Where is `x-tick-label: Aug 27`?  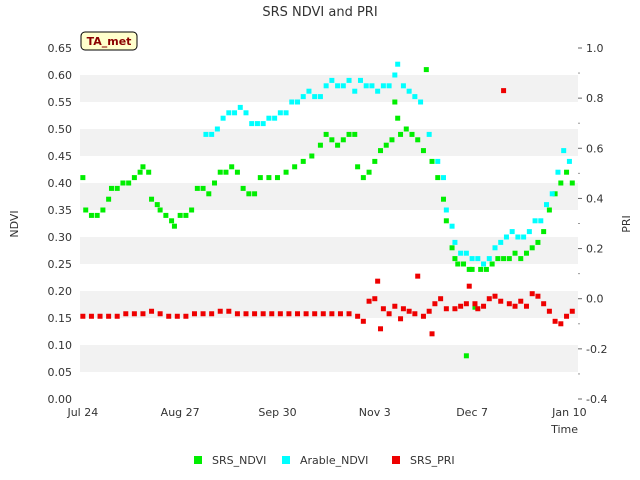
x-tick-label: Aug 27 is located at coordinates (180, 412).